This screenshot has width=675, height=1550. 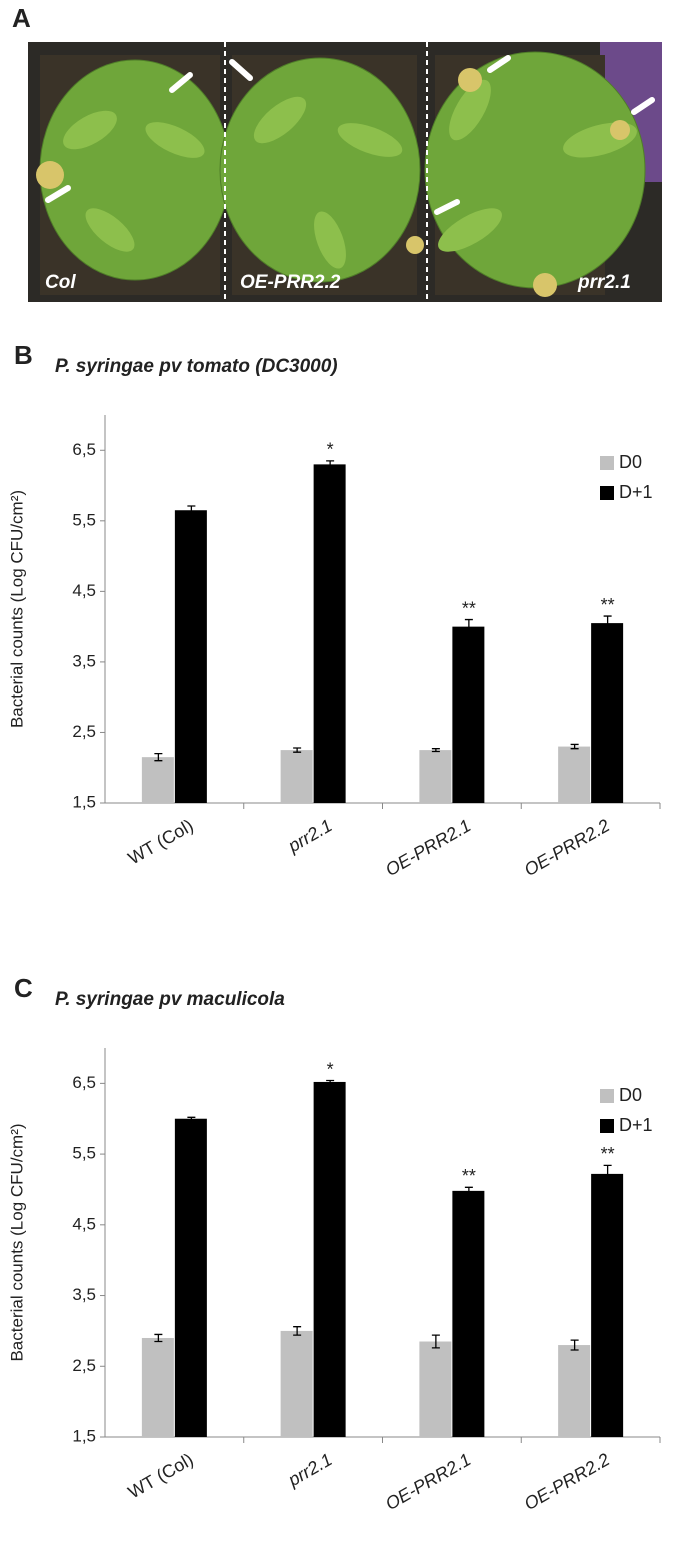 What do you see at coordinates (60, 282) in the screenshot?
I see `photo-label: Col` at bounding box center [60, 282].